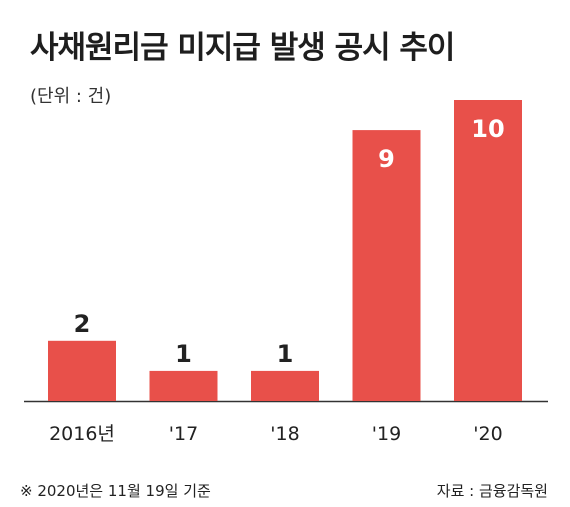 Image resolution: width=570 pixels, height=507 pixels. I want to click on x-tick-label: '17, so click(183, 434).